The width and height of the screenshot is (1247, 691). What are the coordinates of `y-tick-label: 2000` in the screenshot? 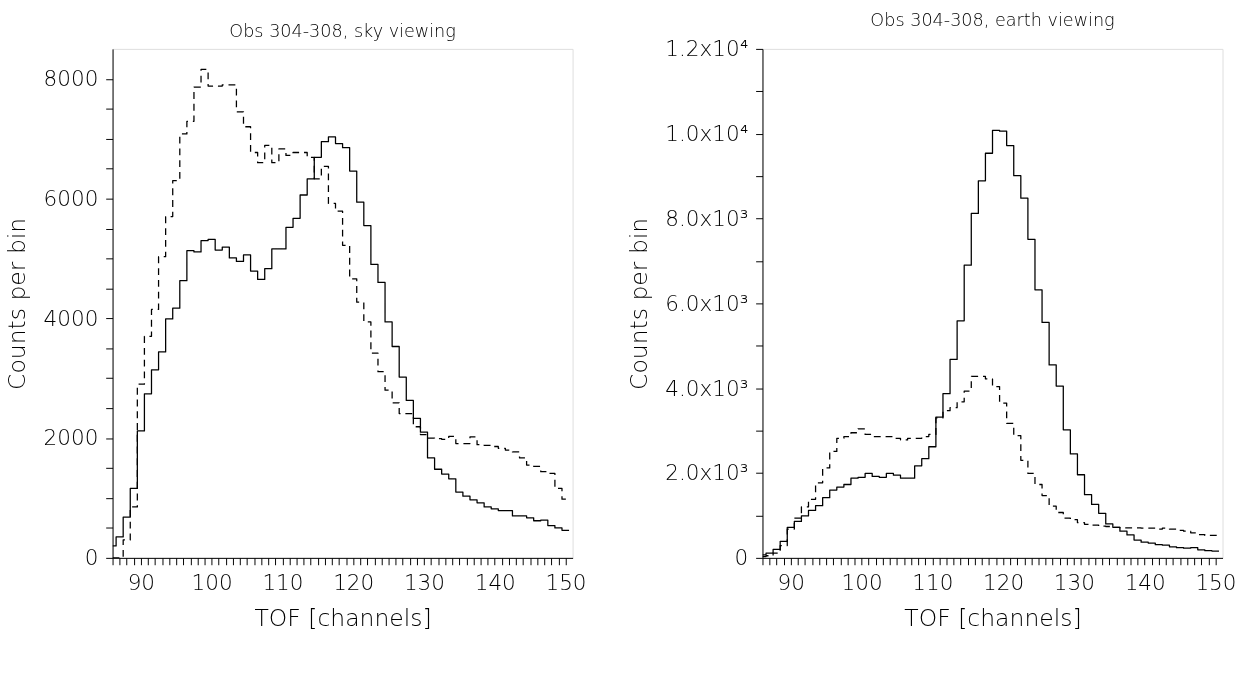 It's located at (71, 438).